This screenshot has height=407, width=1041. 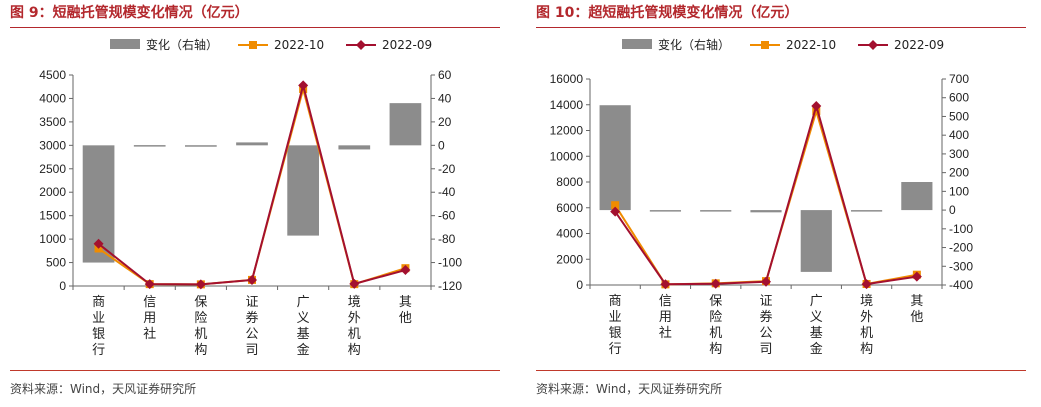 I want to click on category-label: 银, so click(x=98, y=334).